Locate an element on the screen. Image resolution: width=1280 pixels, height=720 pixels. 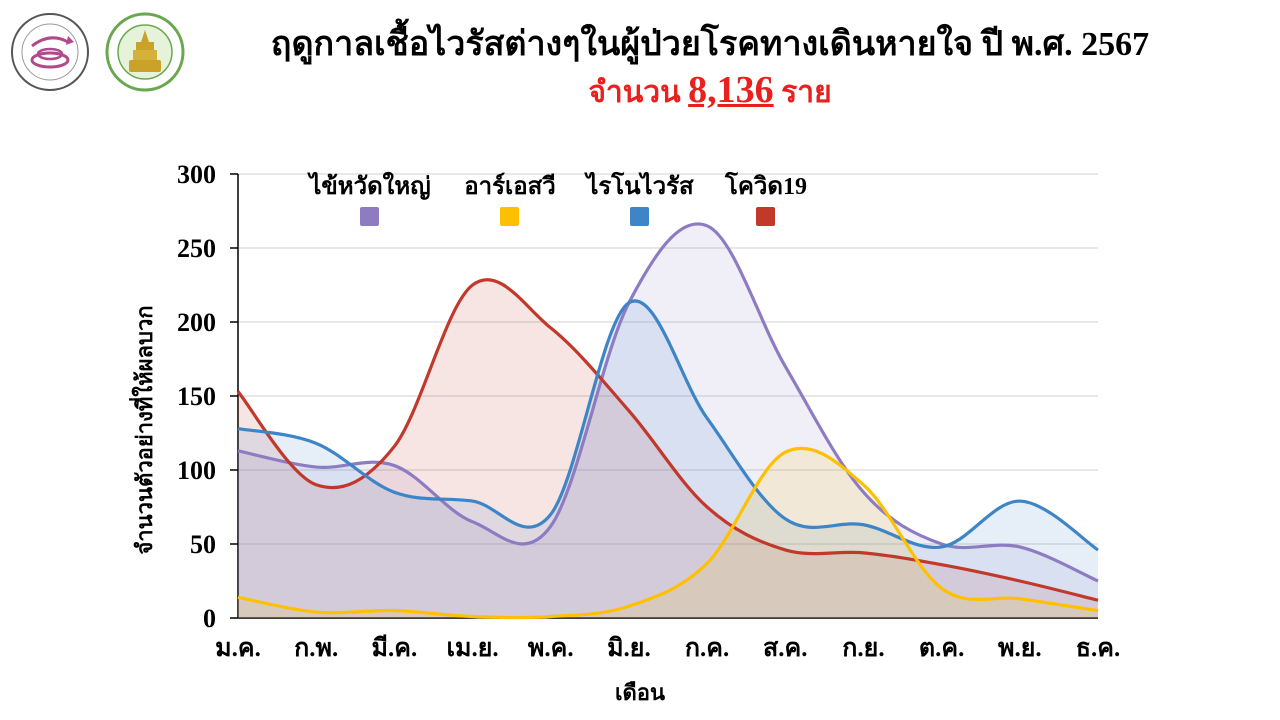
x-tick-label: ก.ค. is located at coordinates (707, 648).